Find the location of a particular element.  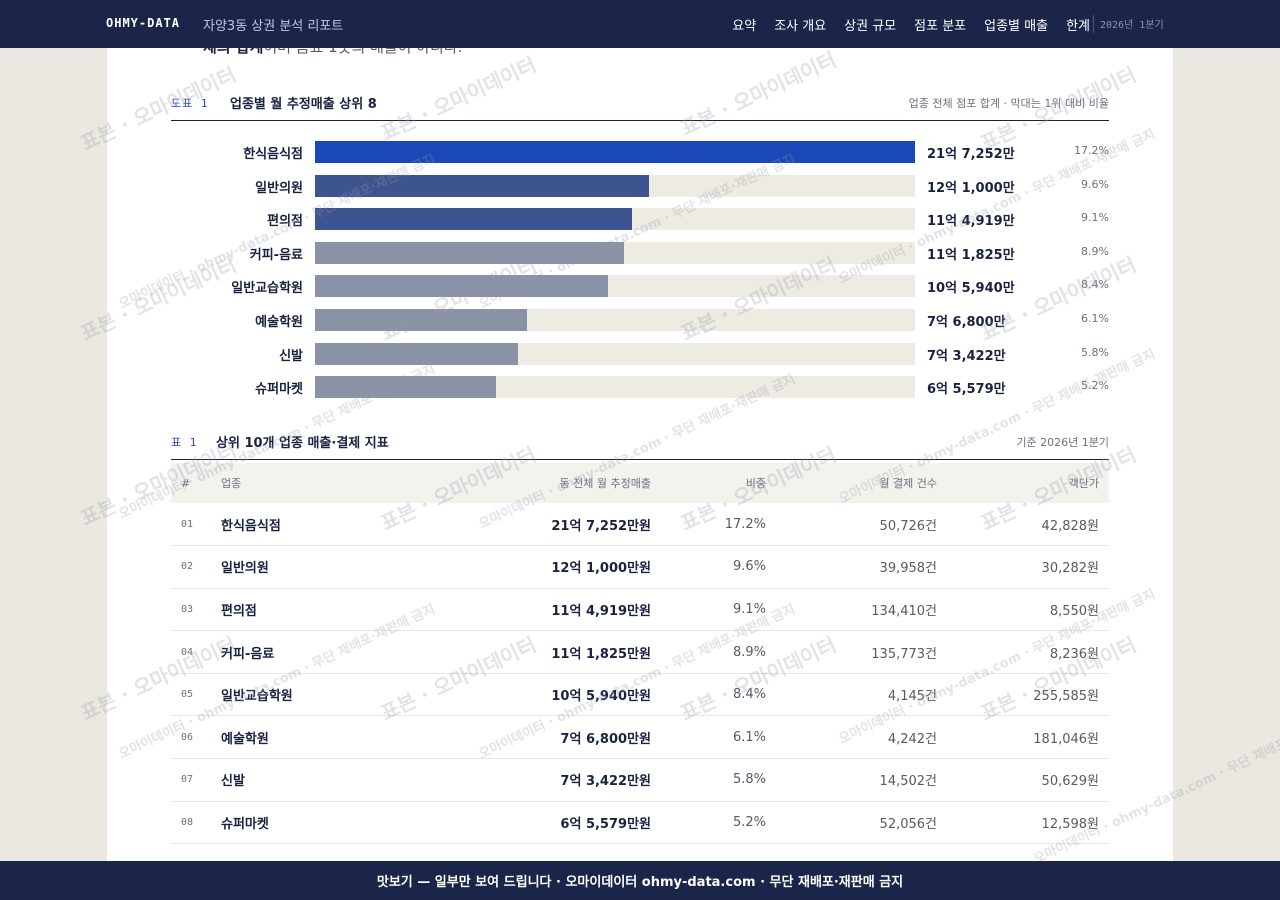

transactions-cell: 50,726건 is located at coordinates (908, 526).